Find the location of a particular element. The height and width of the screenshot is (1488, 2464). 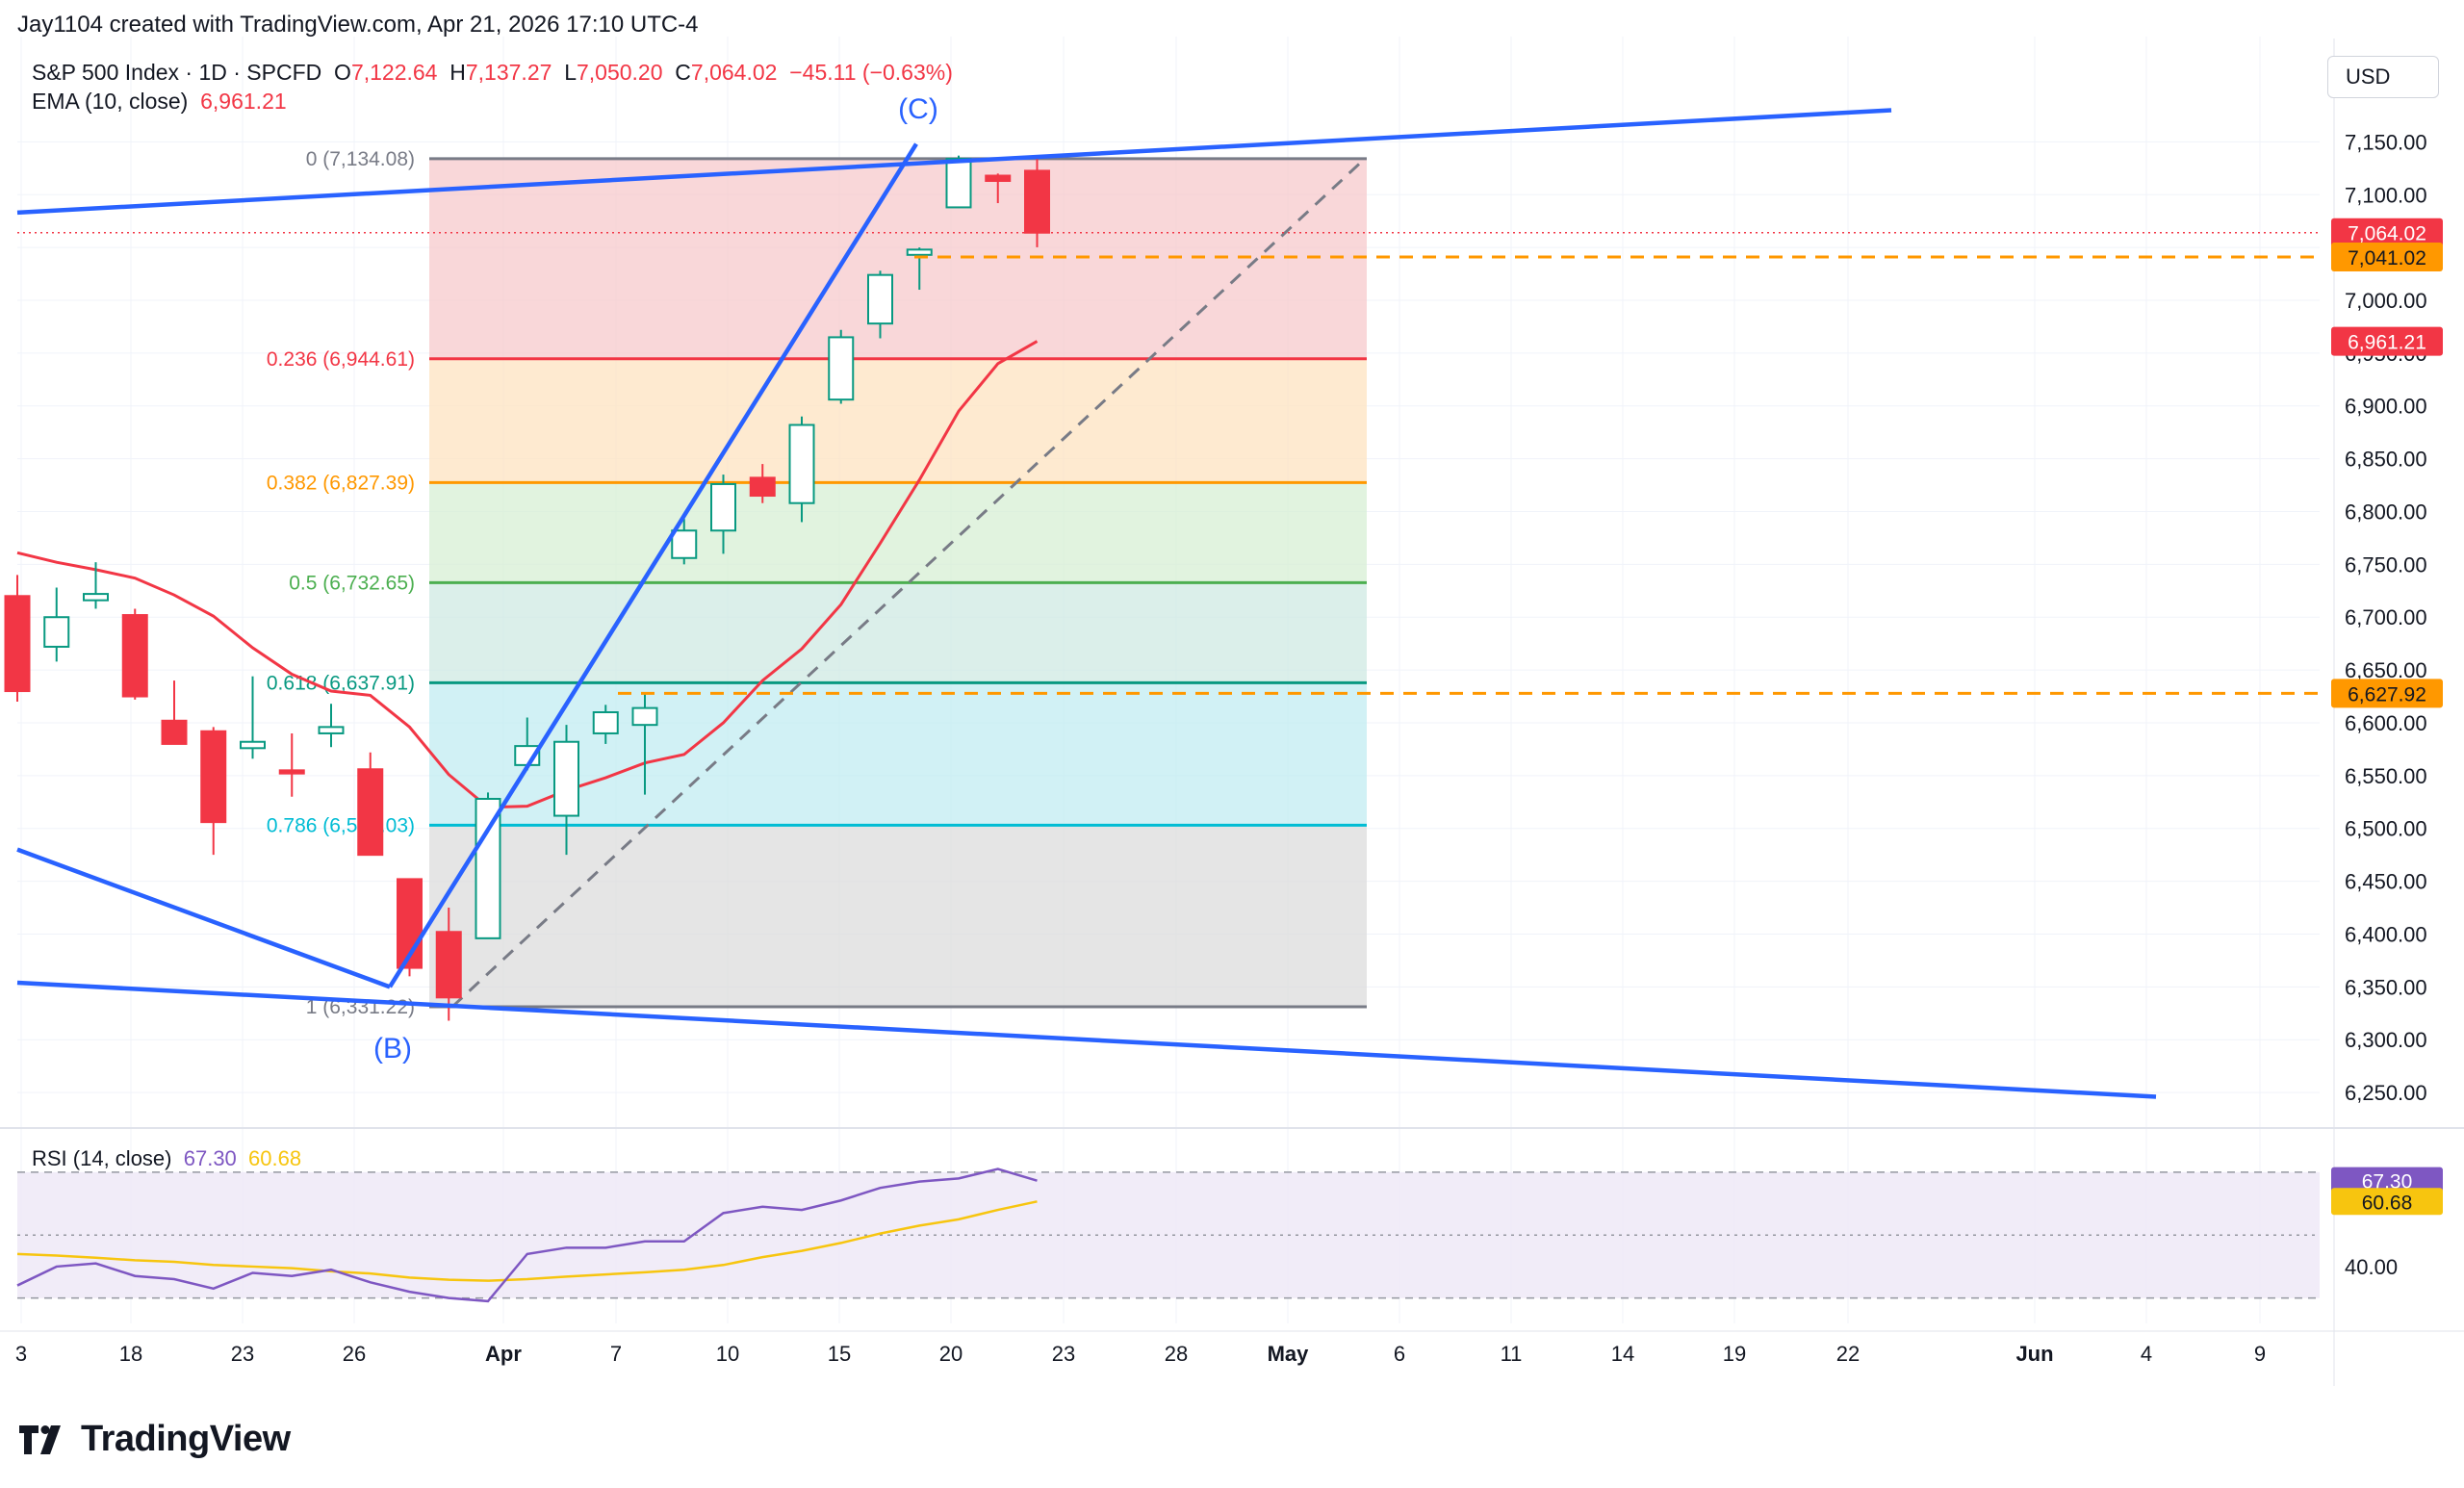

low-value: 7,050.20 is located at coordinates (619, 72).